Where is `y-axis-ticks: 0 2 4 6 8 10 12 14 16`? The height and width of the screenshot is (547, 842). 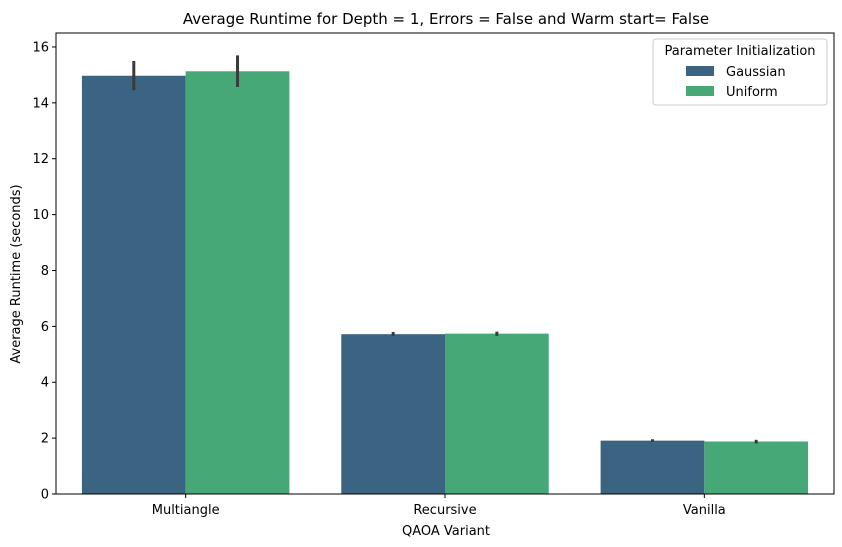 y-axis-ticks: 0 2 4 6 8 10 12 14 16 is located at coordinates (44, 271).